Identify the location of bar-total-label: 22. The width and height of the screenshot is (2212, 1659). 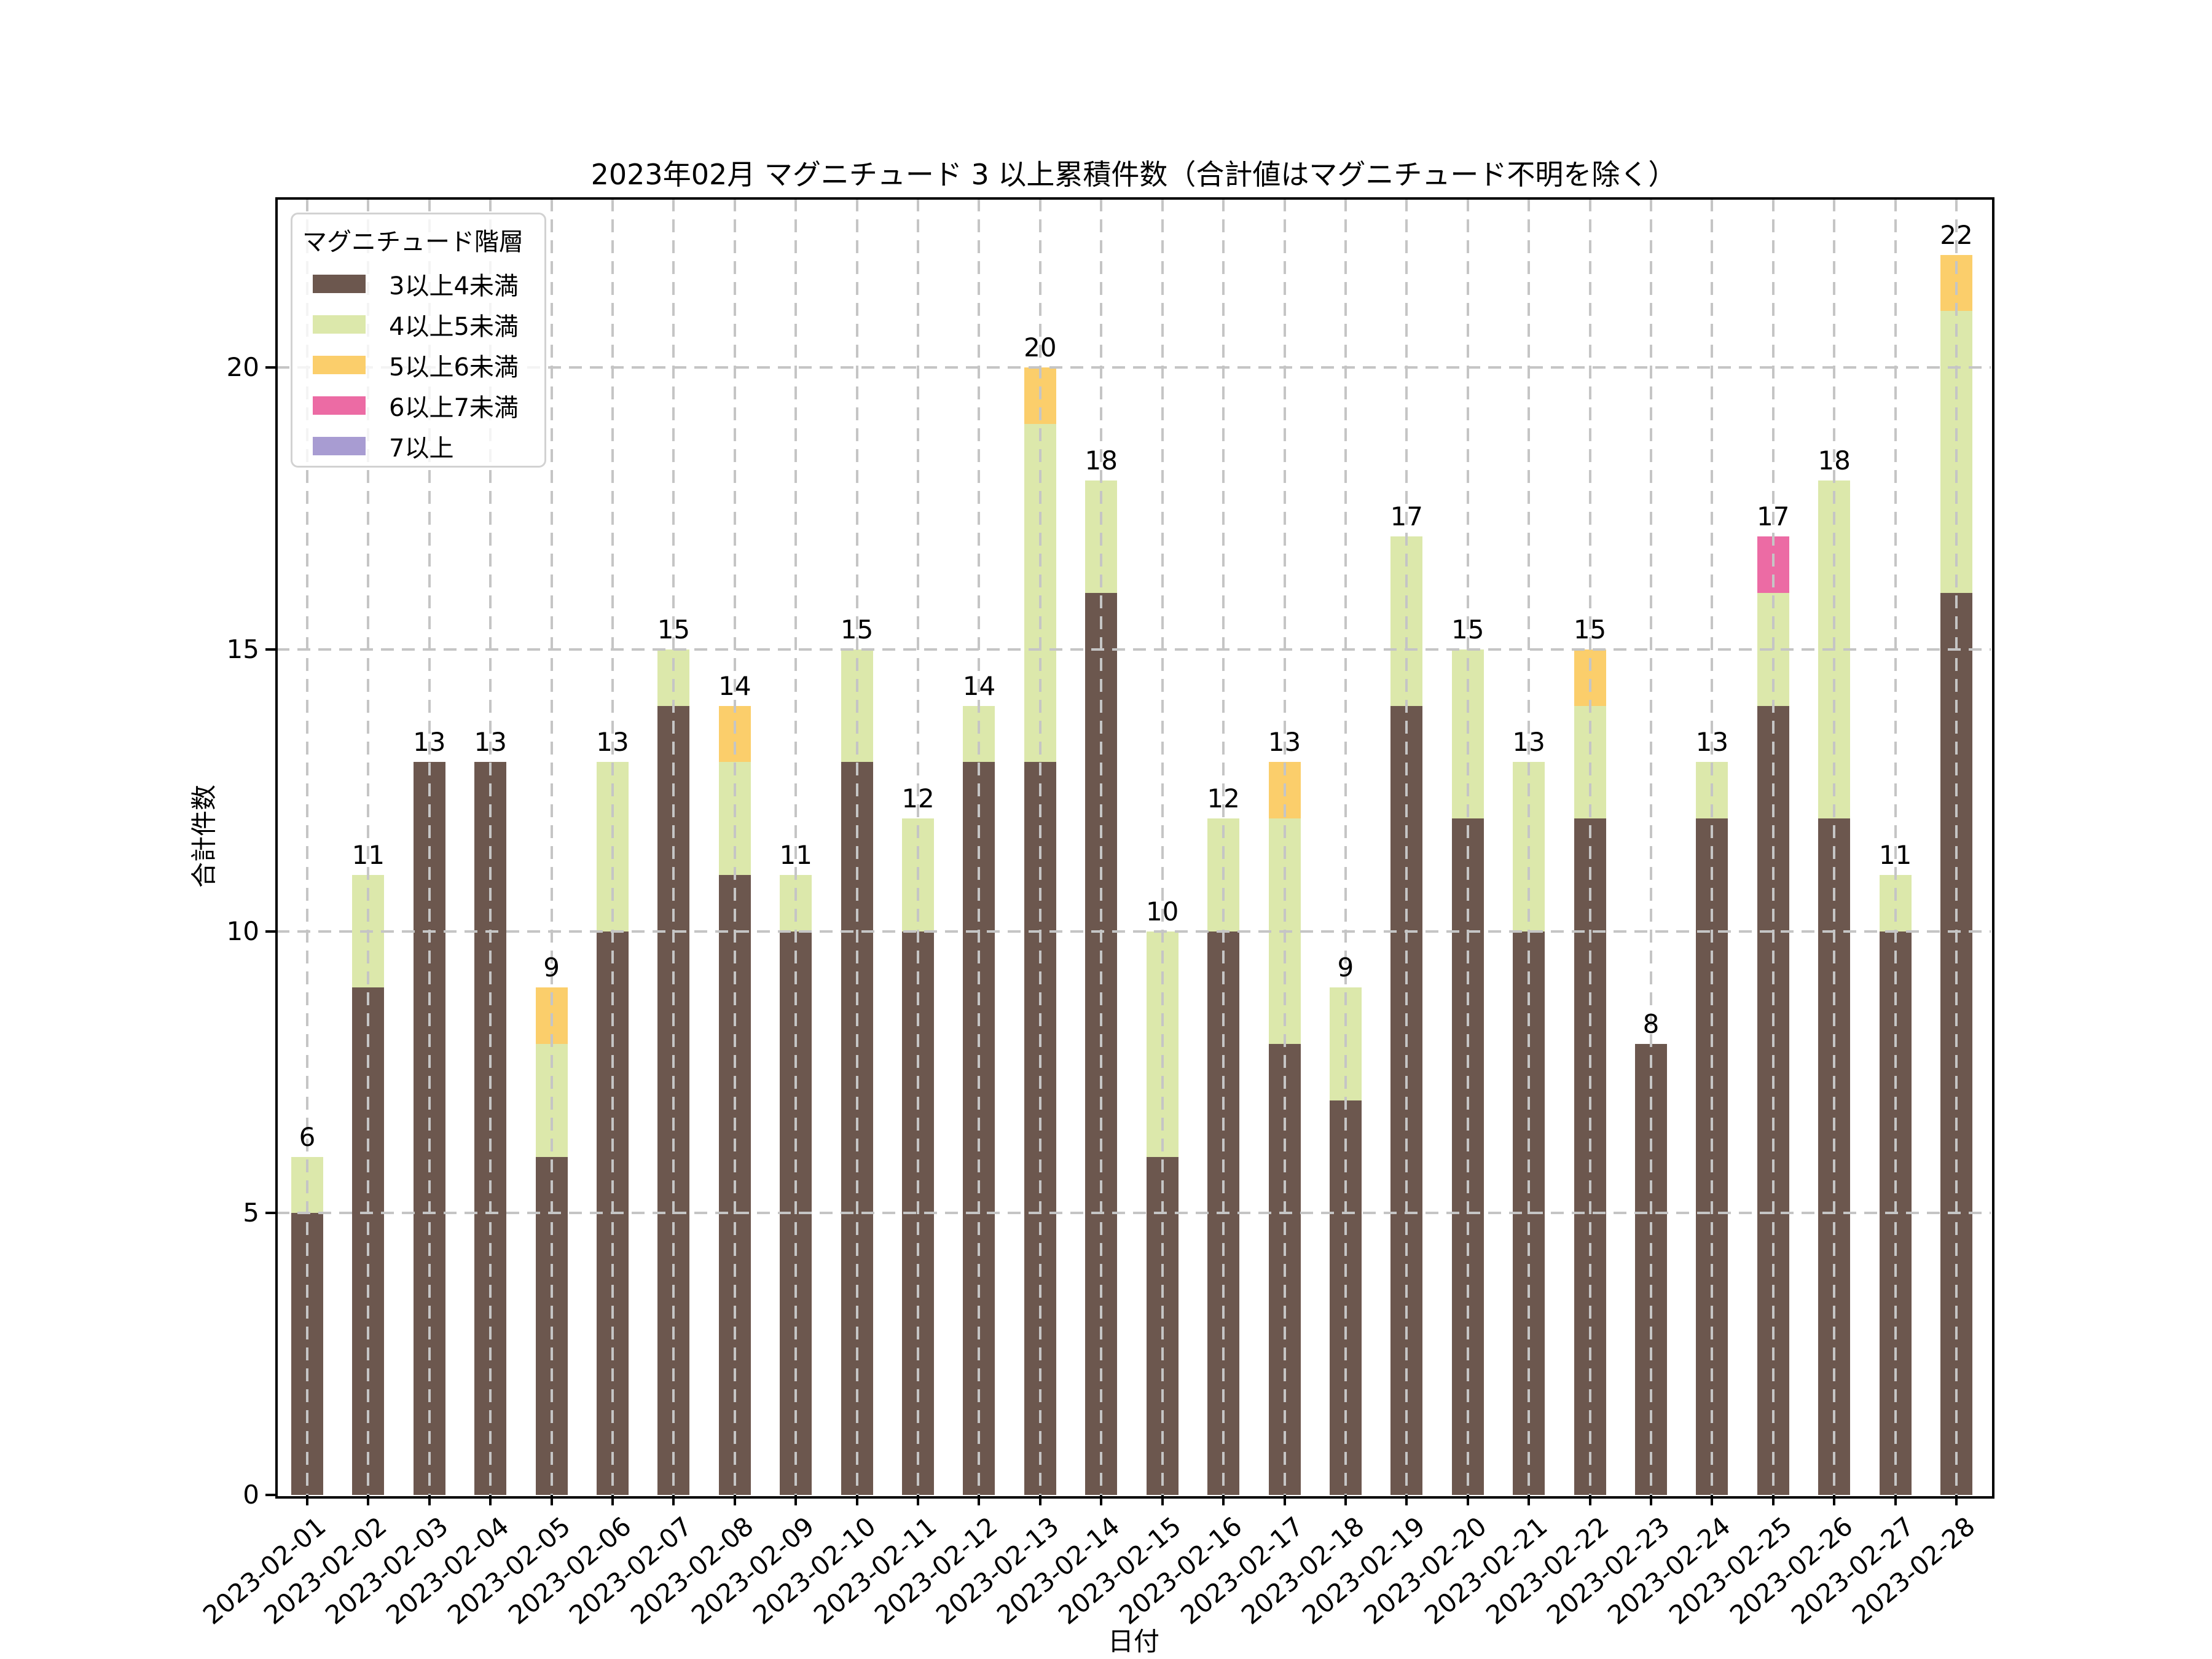
(1956, 234).